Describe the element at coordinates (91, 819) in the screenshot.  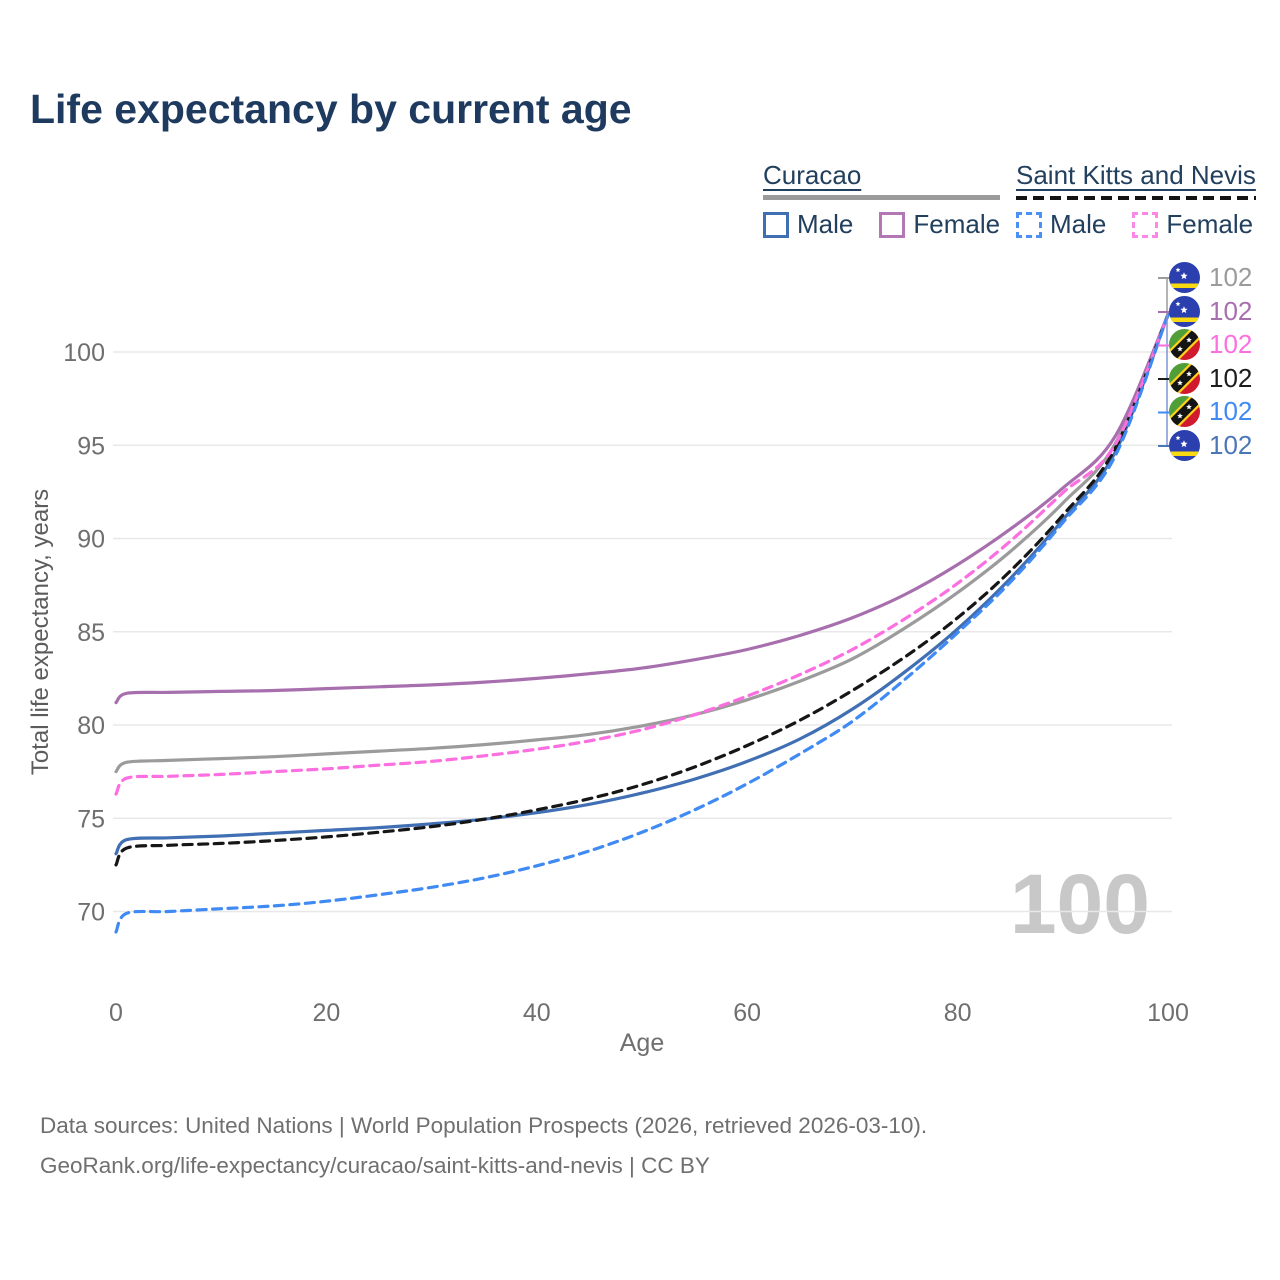
I see `y-tick-75: 75` at that location.